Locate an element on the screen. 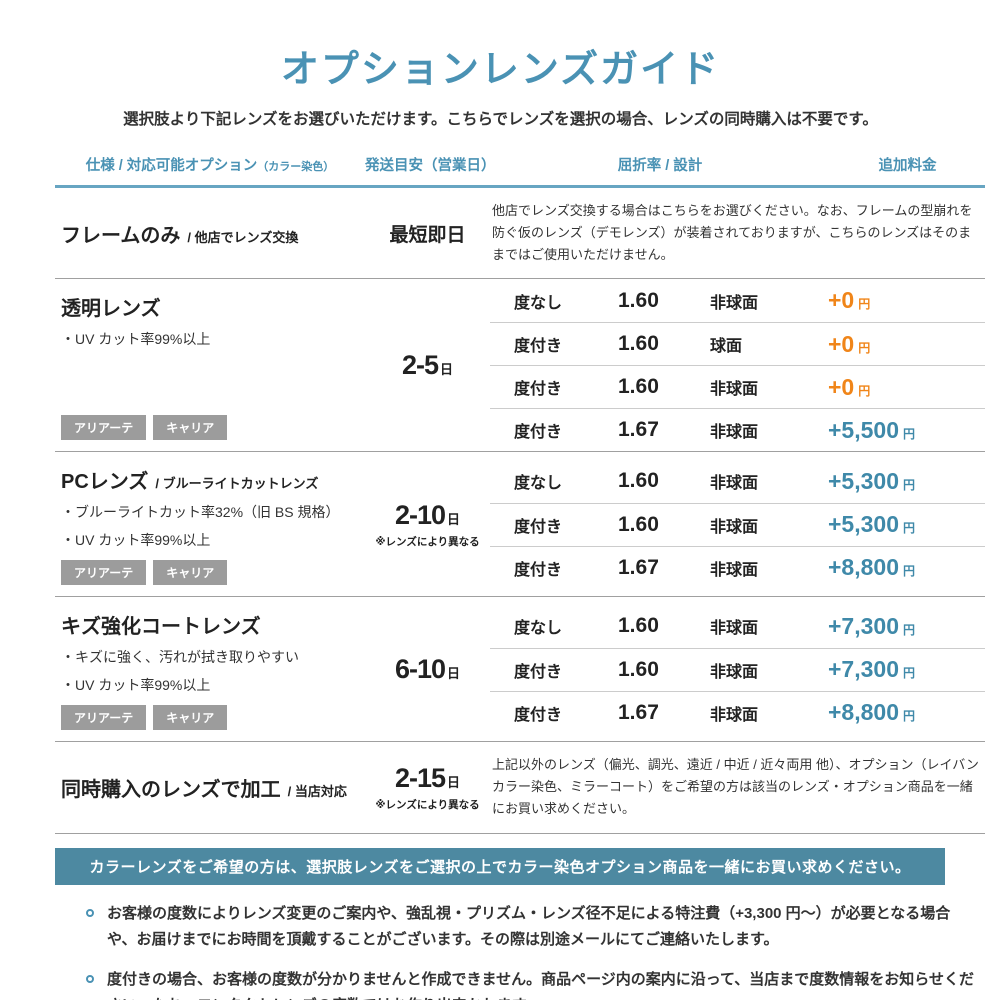 This screenshot has height=1000, width=1001. lens-name: キズ強化コートレンズ is located at coordinates (213, 624).